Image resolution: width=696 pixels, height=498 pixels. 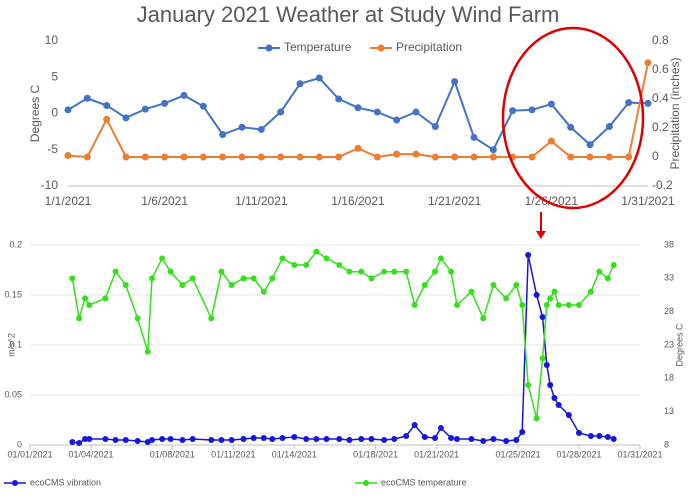 What do you see at coordinates (90, 454) in the screenshot?
I see `x-tick-label: 01/04/2021` at bounding box center [90, 454].